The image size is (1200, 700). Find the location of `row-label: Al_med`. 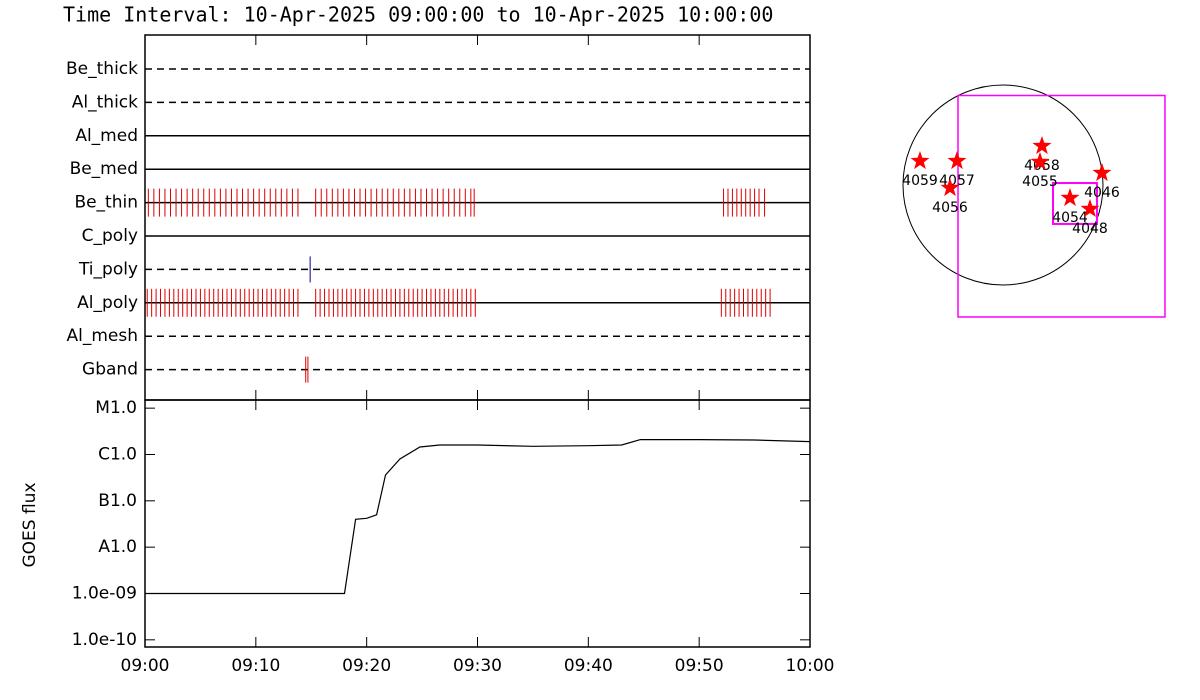

row-label: Al_med is located at coordinates (106, 136).